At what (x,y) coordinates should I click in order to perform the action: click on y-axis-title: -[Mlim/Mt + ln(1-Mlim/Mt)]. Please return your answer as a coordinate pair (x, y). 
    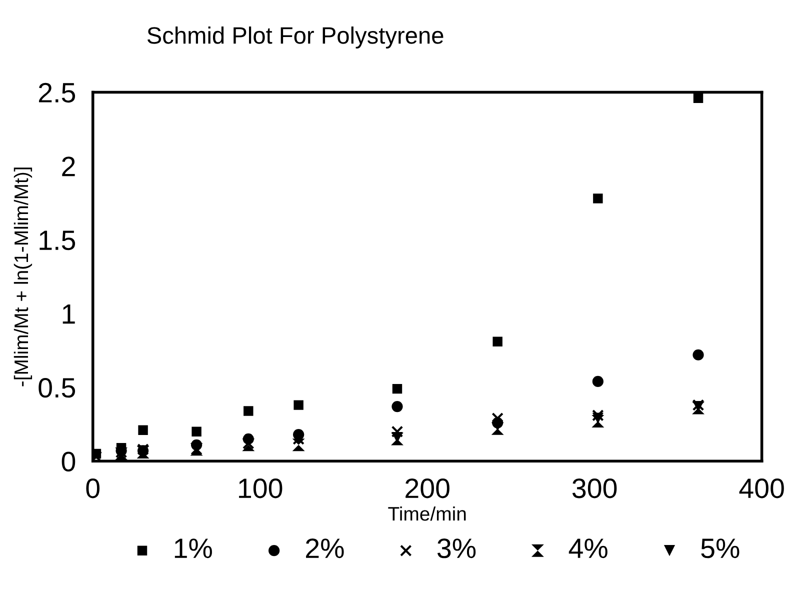
    Looking at the image, I should click on (23, 277).